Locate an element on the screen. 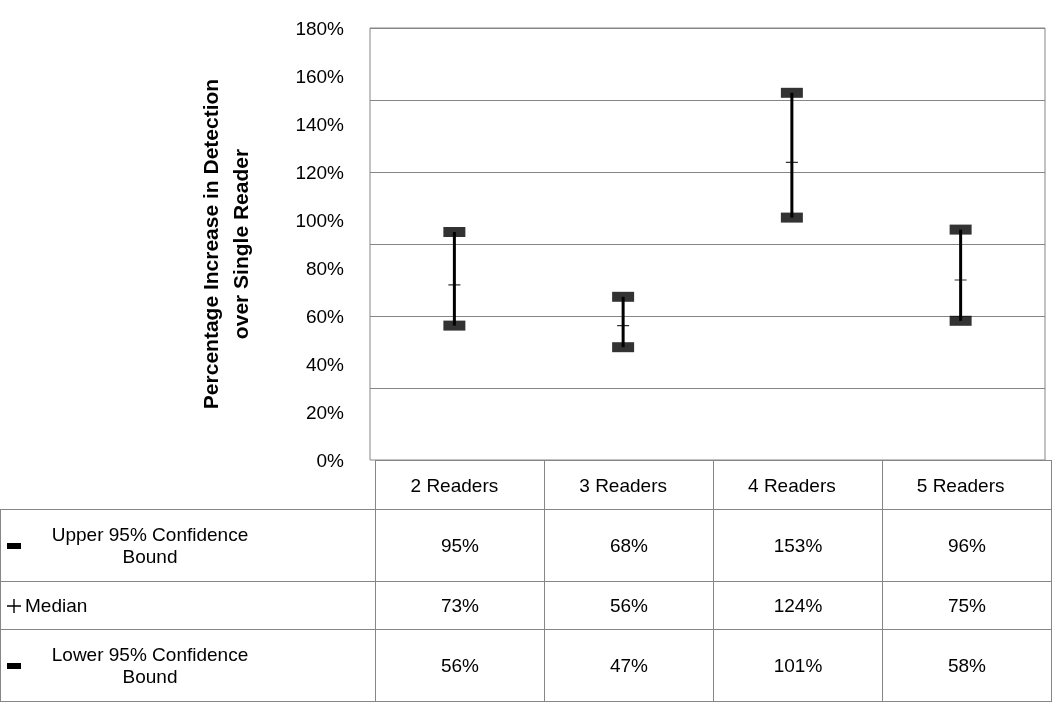 Image resolution: width=1058 pixels, height=716 pixels. data-label: 153% is located at coordinates (798, 545).